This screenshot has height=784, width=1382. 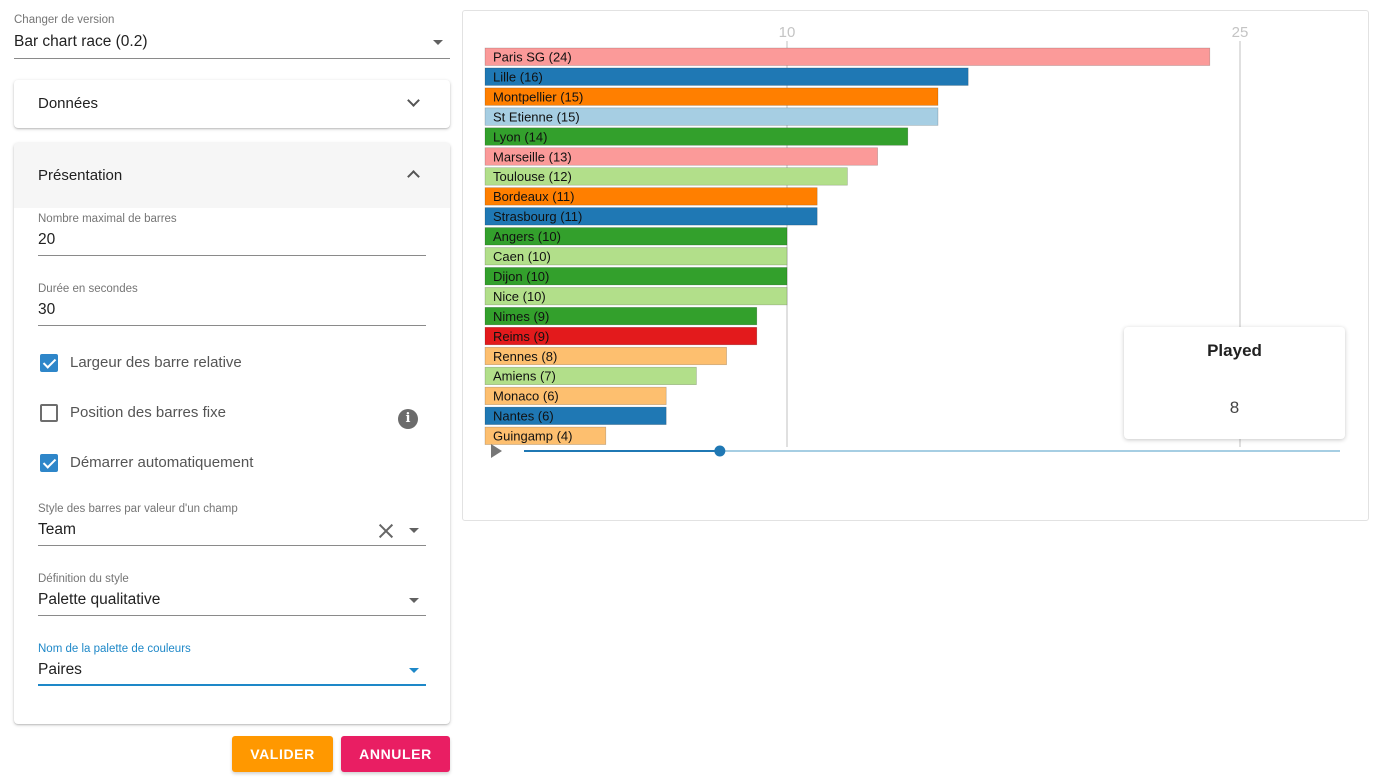 I want to click on play-icon, so click(x=496, y=451).